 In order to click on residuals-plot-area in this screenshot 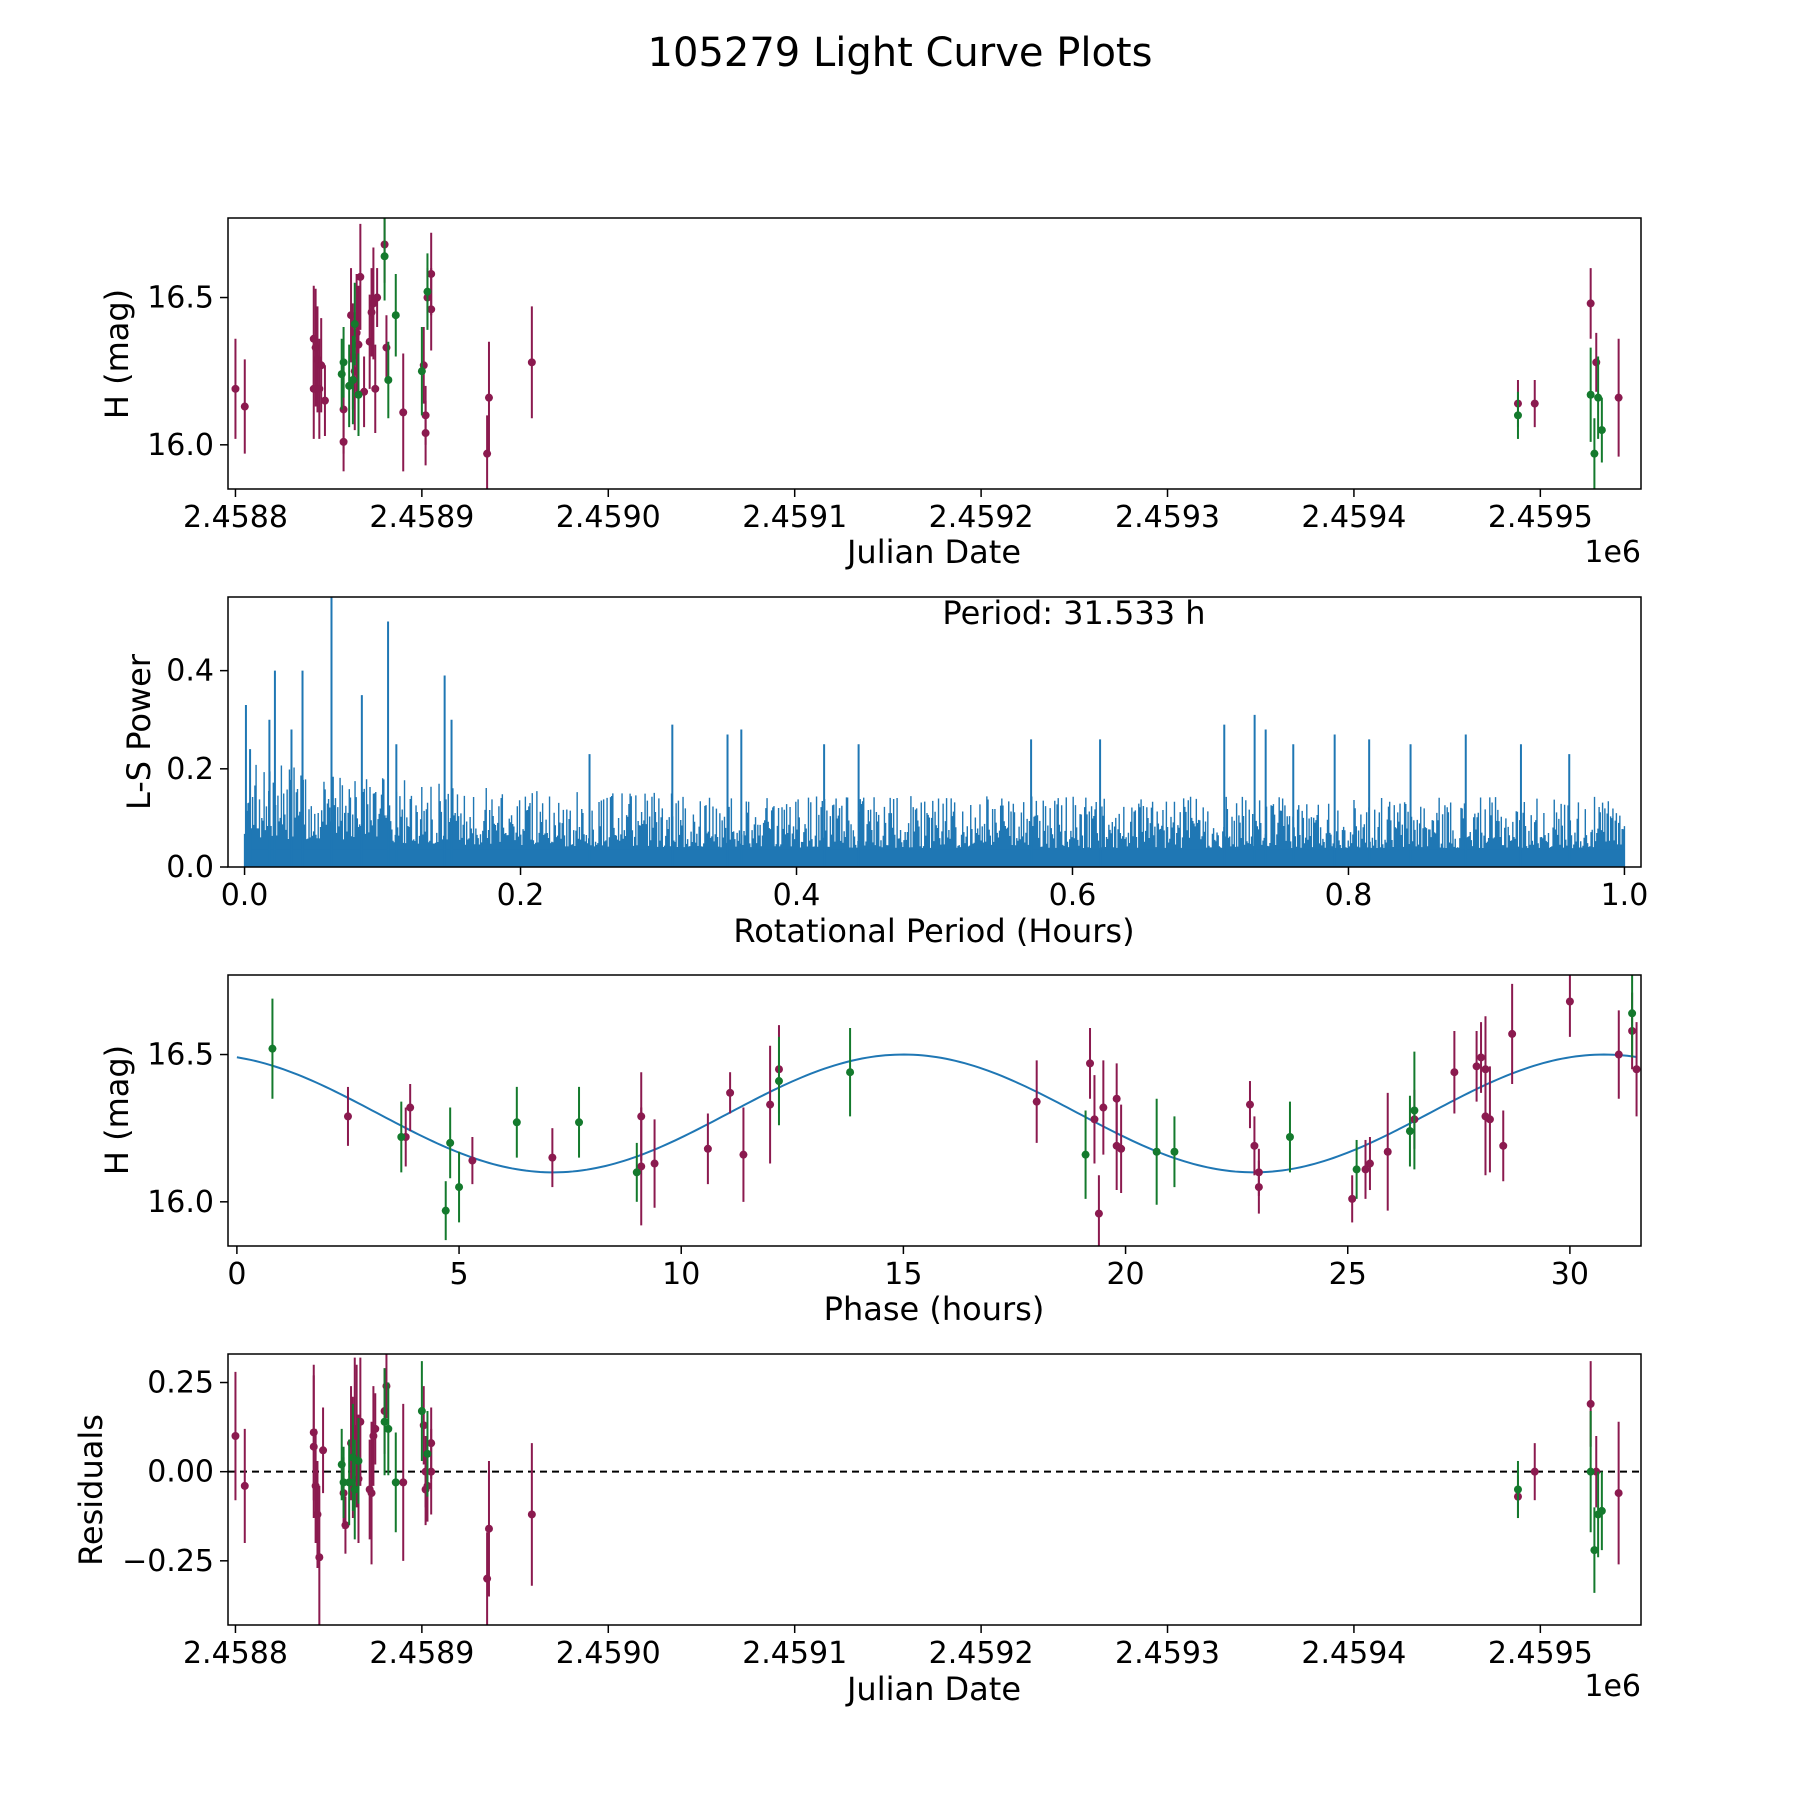, I will do `click(934, 1489)`.